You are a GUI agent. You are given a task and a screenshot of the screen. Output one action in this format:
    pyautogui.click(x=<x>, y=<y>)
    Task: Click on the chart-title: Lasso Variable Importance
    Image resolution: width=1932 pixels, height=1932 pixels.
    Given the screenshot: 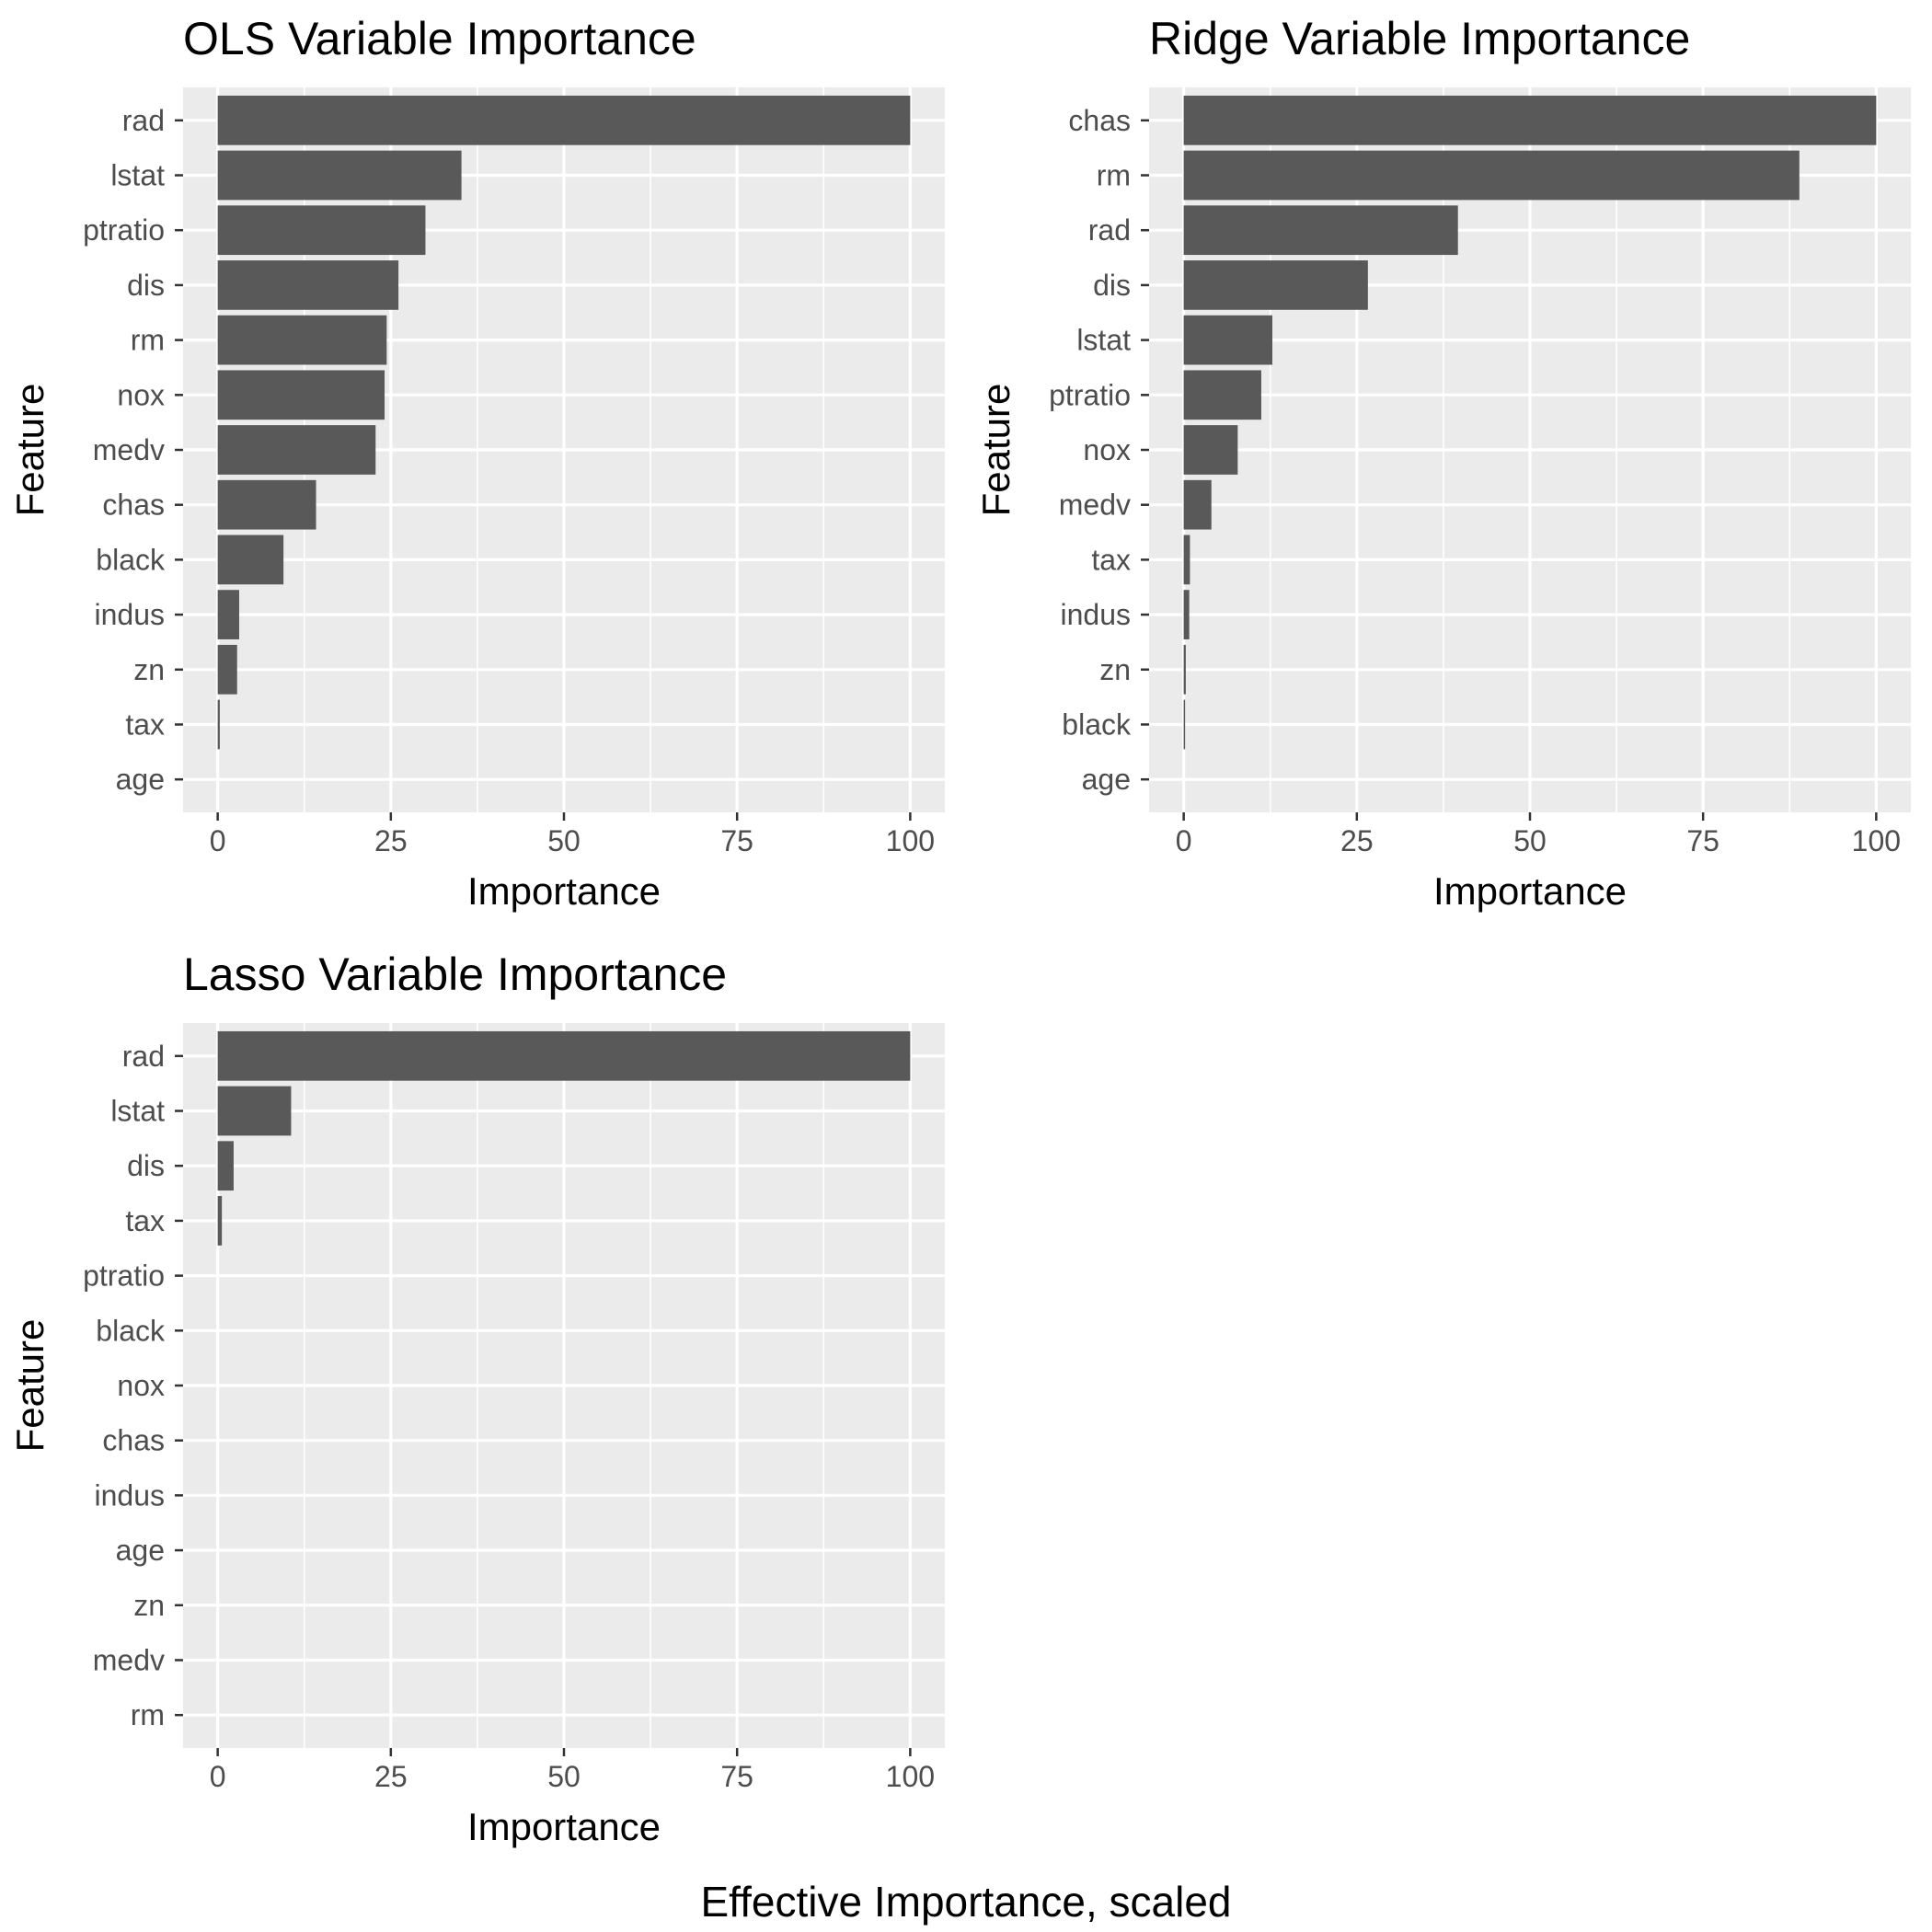 What is the action you would take?
    pyautogui.click(x=455, y=974)
    